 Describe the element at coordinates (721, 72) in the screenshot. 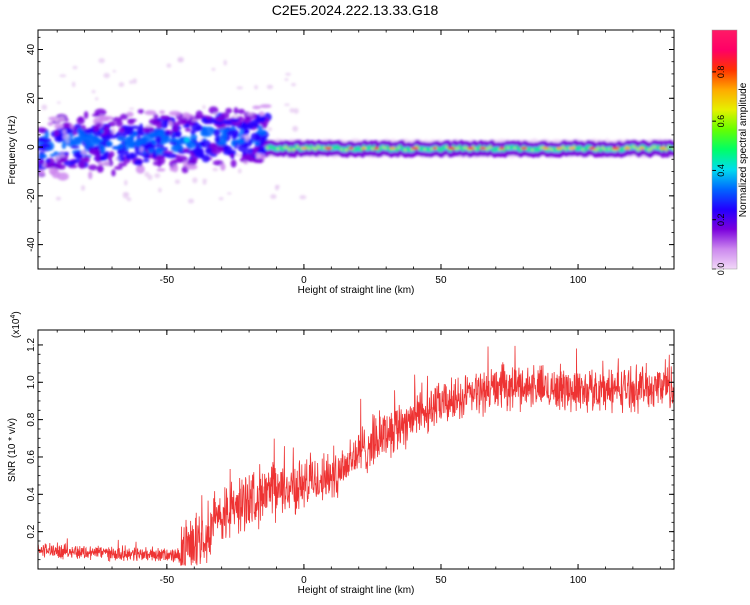

I see `colorbar-tick-label: 0.8` at that location.